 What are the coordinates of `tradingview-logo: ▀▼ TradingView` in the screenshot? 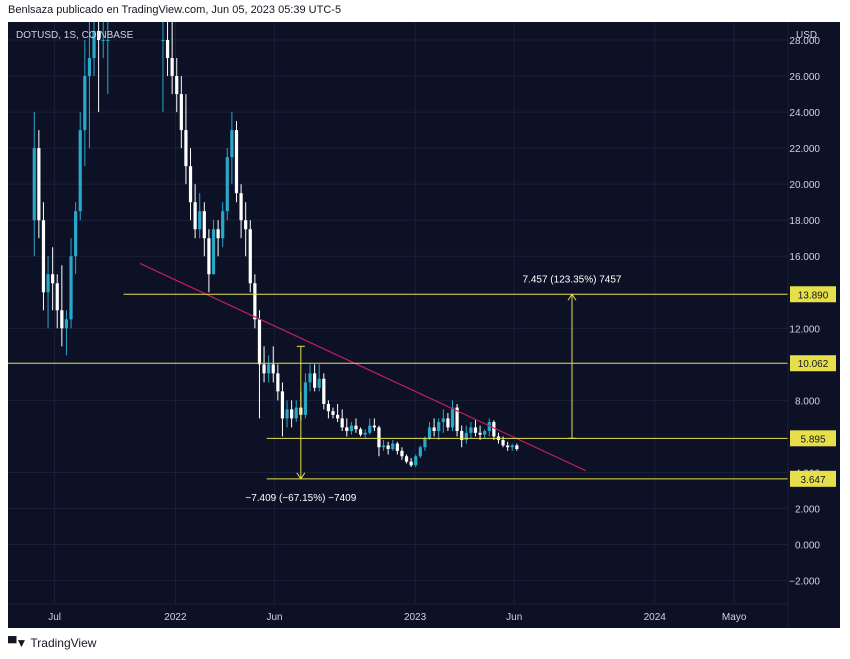 It's located at (52, 643).